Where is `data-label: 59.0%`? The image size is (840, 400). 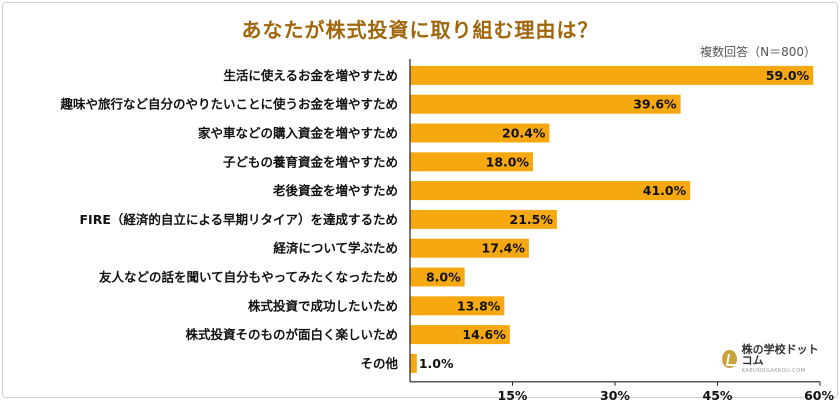
data-label: 59.0% is located at coordinates (788, 75).